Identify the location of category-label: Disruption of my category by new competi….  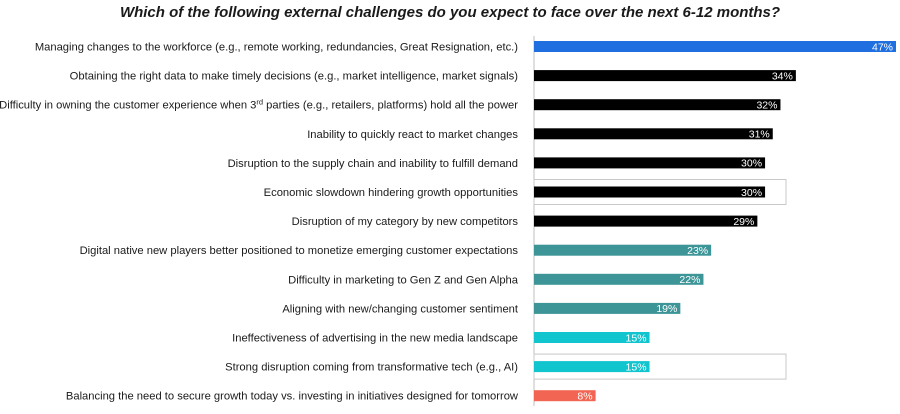
(405, 222).